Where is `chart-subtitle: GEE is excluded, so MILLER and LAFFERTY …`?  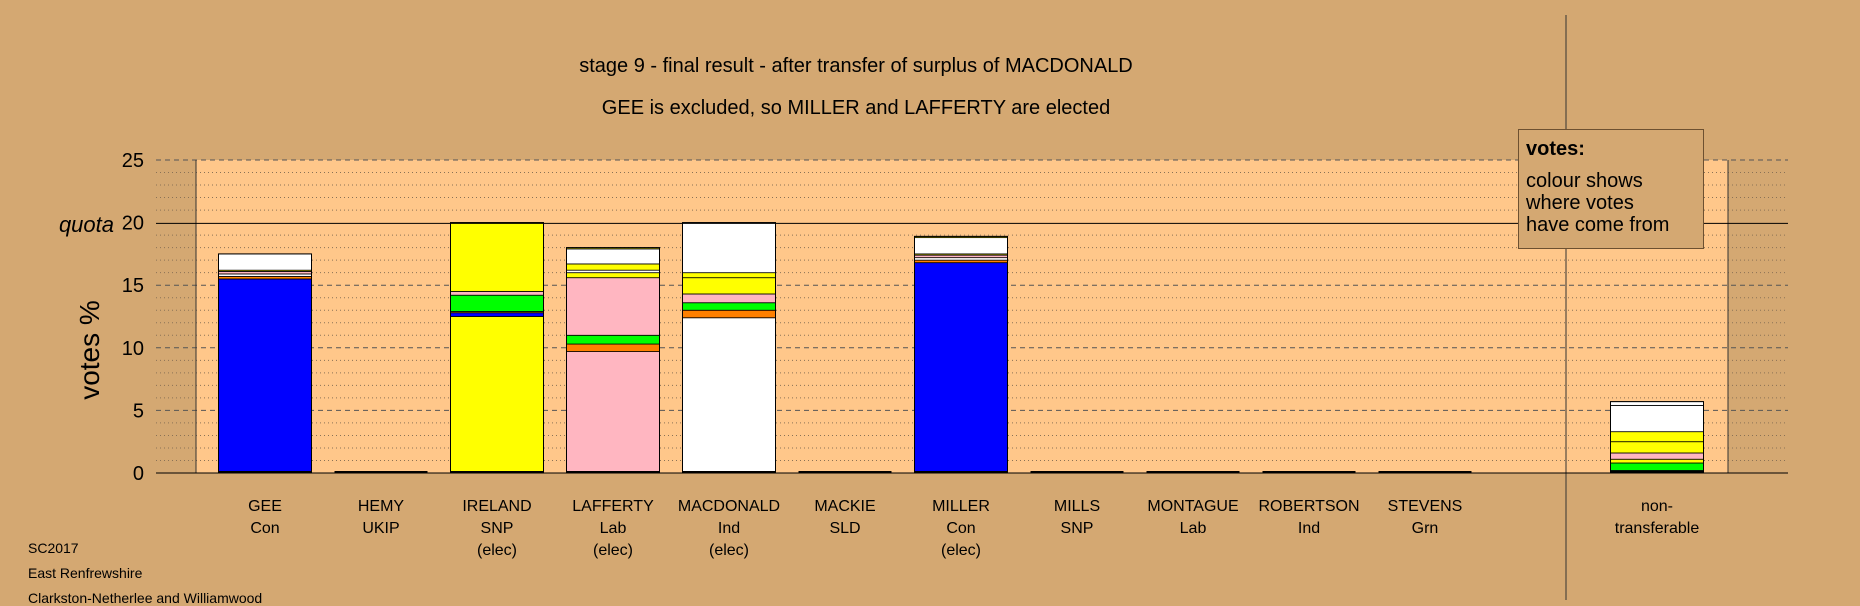
chart-subtitle: GEE is excluded, so MILLER and LAFFERTY … is located at coordinates (856, 108).